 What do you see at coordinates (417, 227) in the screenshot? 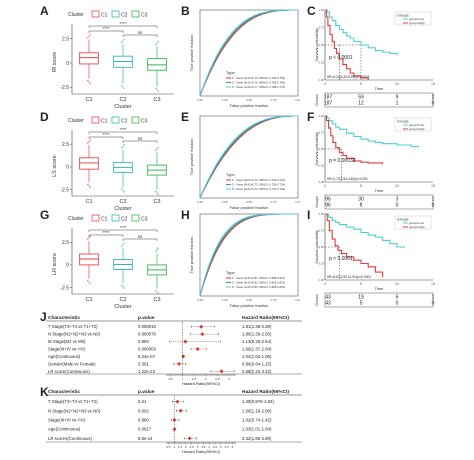
I see `legend-label: group=High` at bounding box center [417, 227].